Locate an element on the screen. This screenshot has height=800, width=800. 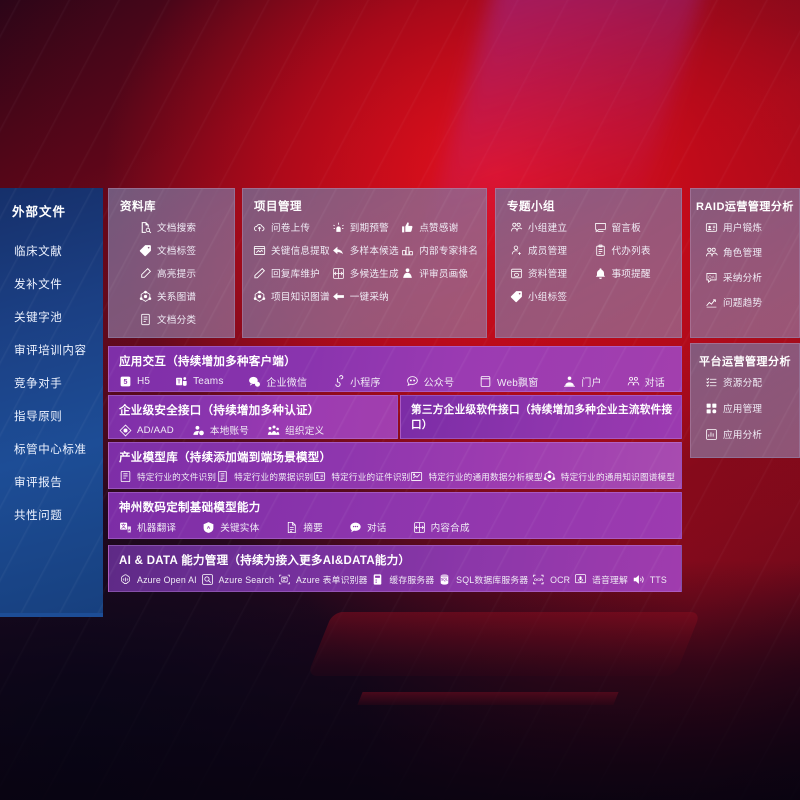
feature-resource-allocation: 资源分配 is located at coordinates (748, 382).